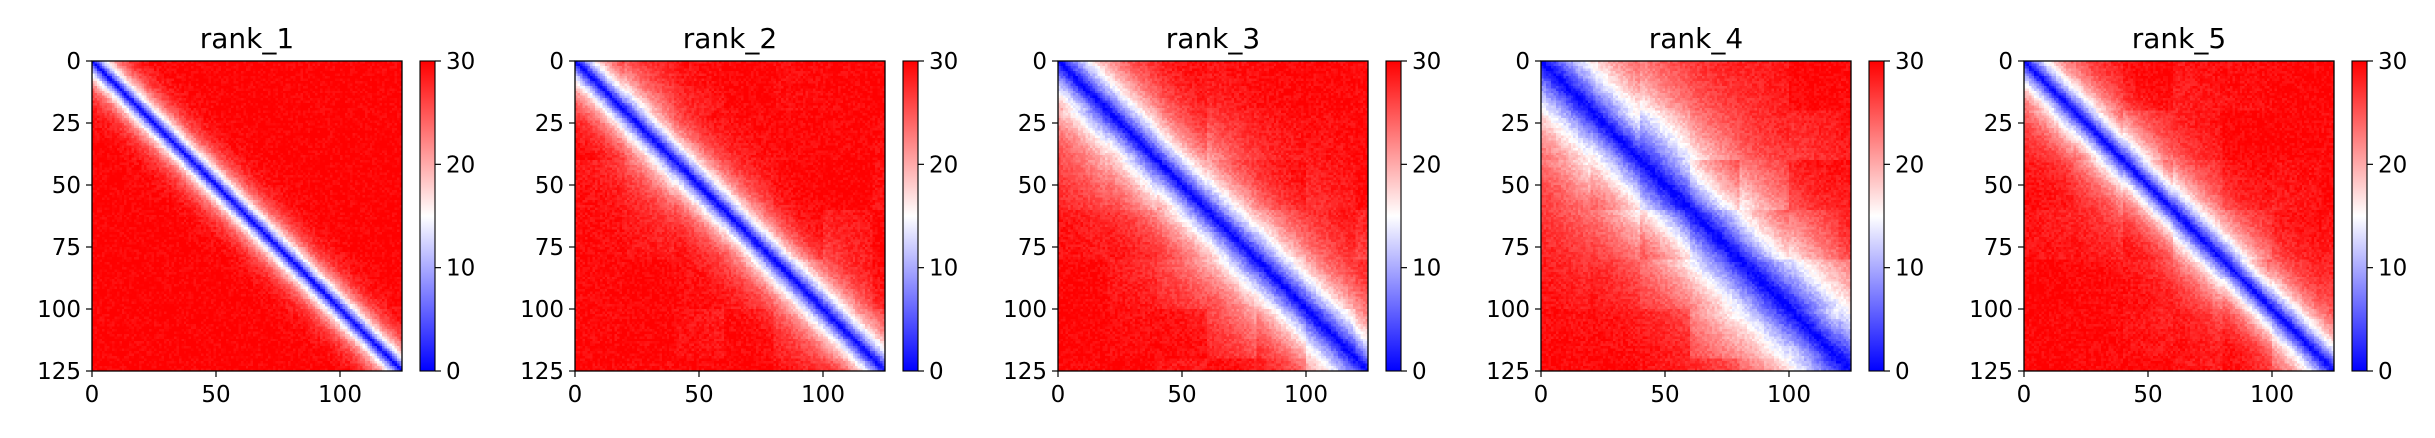  I want to click on panel-title: rank_4, so click(1696, 38).